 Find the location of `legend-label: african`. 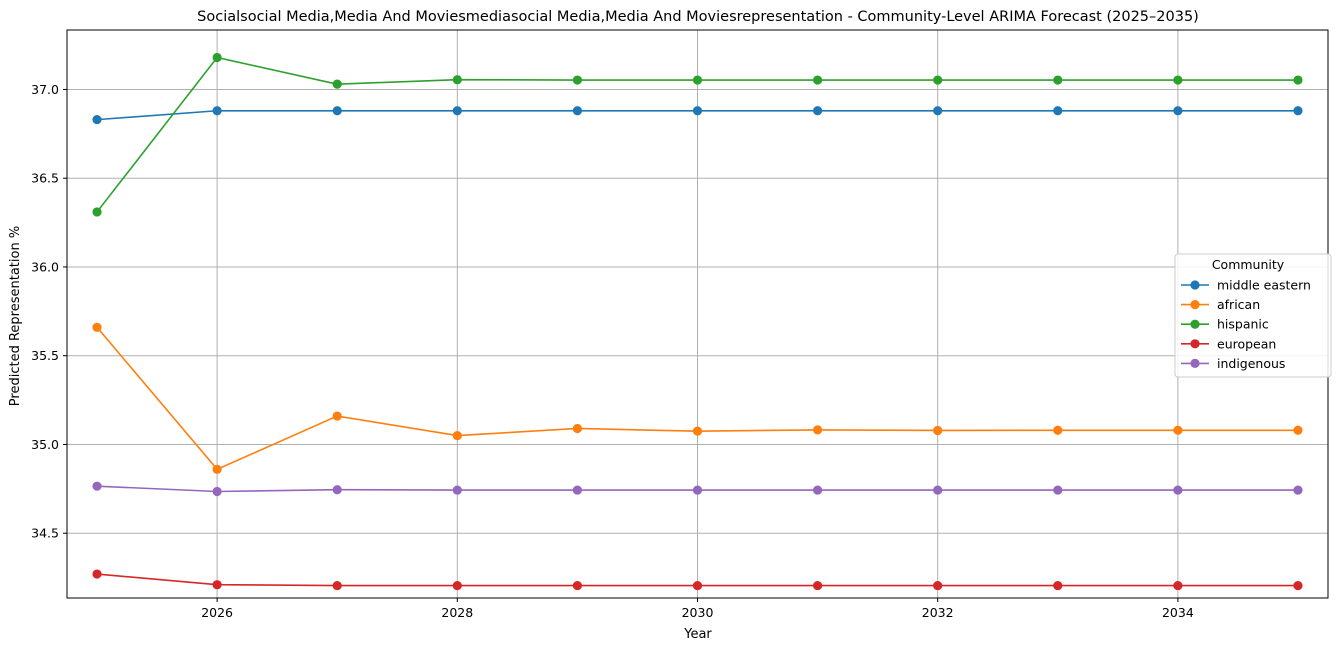

legend-label: african is located at coordinates (1238, 304).